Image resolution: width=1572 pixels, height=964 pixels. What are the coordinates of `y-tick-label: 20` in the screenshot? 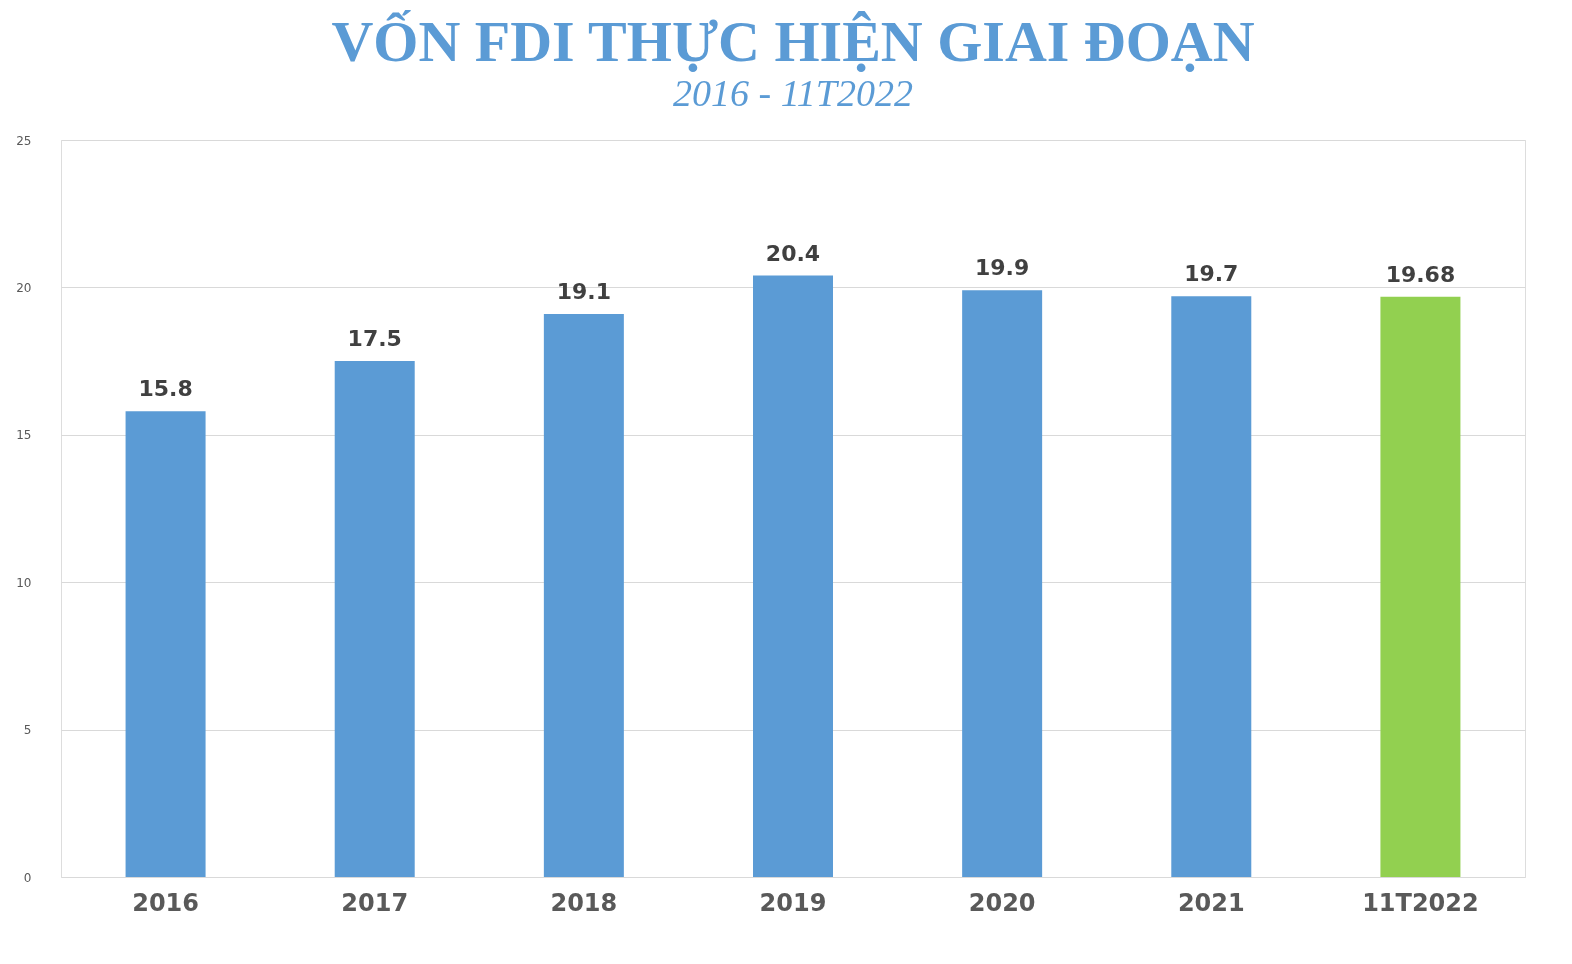 It's located at (24, 287).